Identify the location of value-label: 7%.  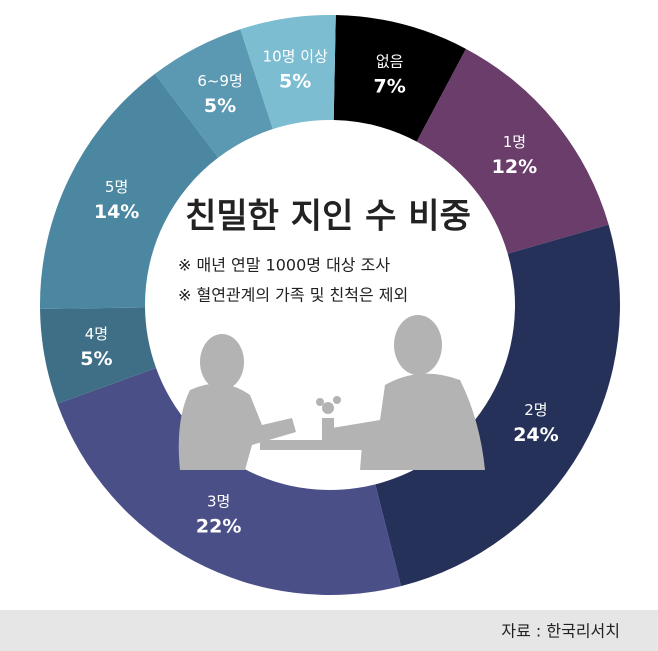
(390, 87).